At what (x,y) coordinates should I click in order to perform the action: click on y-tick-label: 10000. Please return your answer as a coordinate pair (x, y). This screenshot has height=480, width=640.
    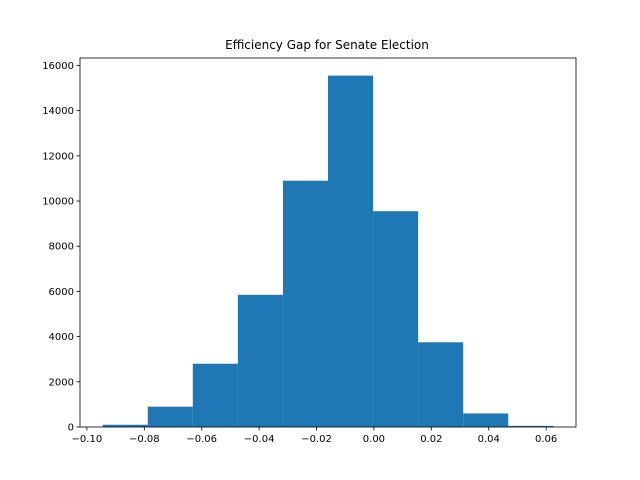
    Looking at the image, I should click on (58, 202).